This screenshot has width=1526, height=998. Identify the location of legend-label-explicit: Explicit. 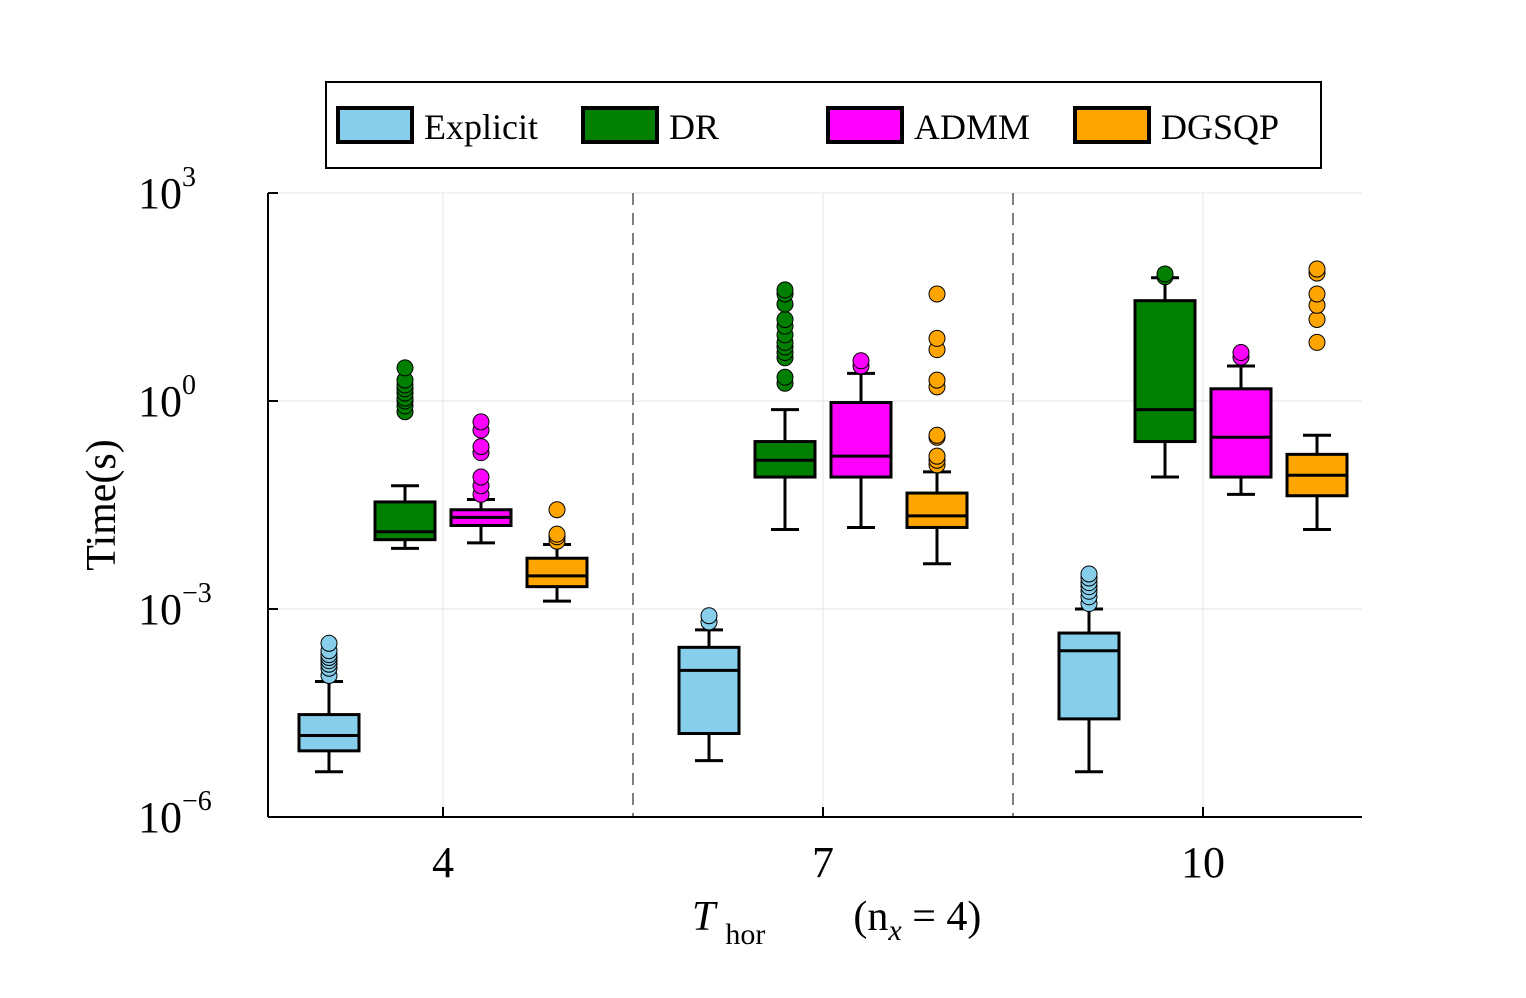
(481, 127).